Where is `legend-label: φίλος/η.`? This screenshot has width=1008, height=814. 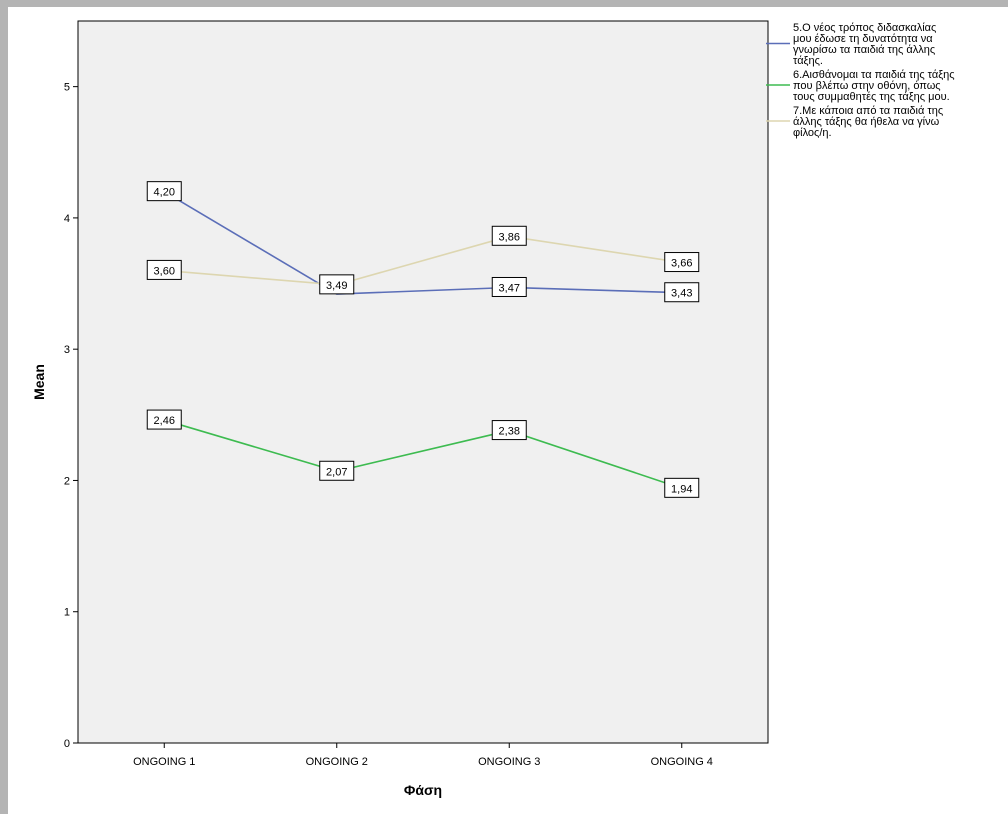 legend-label: φίλος/η. is located at coordinates (812, 133).